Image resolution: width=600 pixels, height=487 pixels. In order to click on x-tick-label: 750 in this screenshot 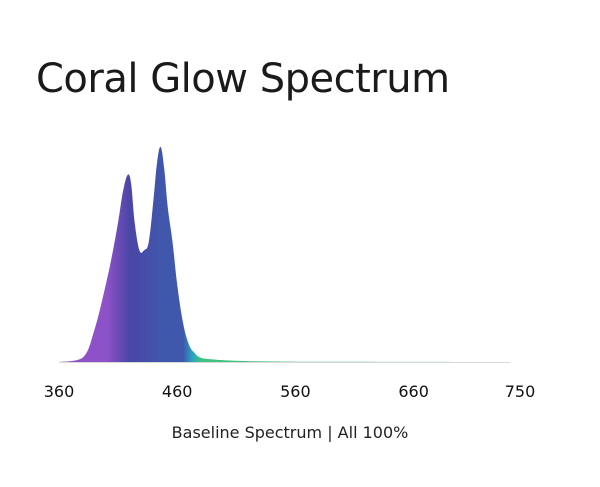, I will do `click(520, 391)`.